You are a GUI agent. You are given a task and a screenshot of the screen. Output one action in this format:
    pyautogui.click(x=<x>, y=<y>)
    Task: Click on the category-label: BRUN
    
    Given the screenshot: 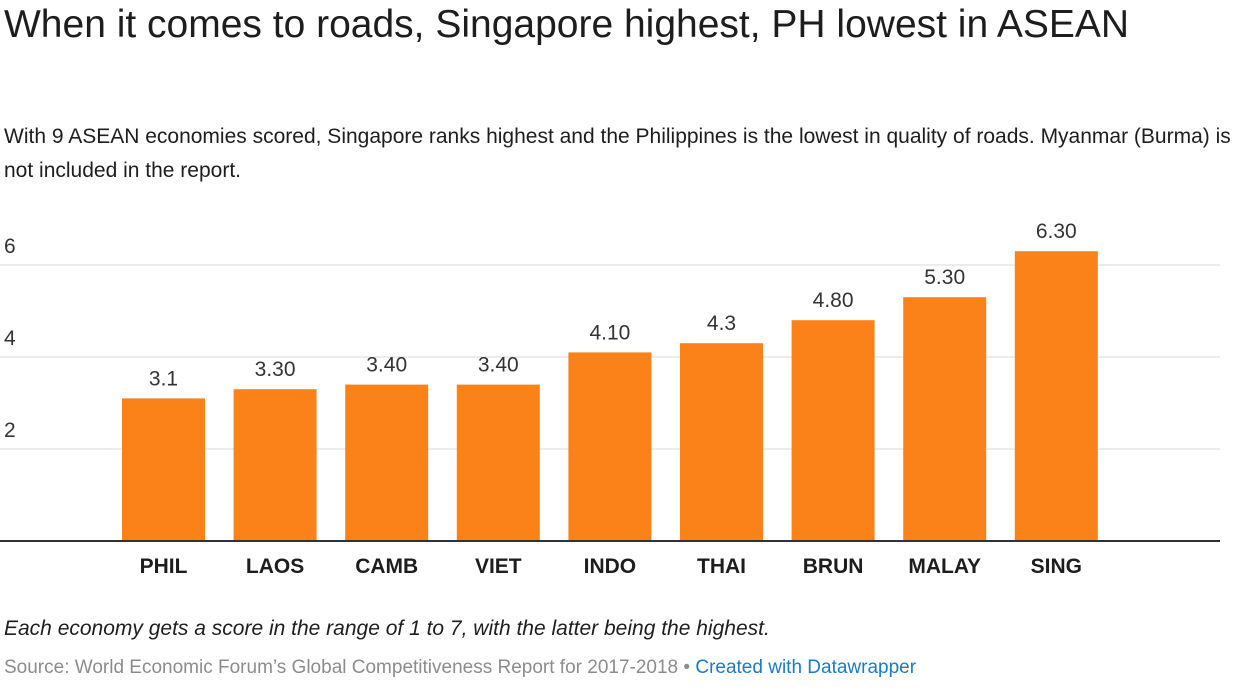 What is the action you would take?
    pyautogui.click(x=833, y=566)
    